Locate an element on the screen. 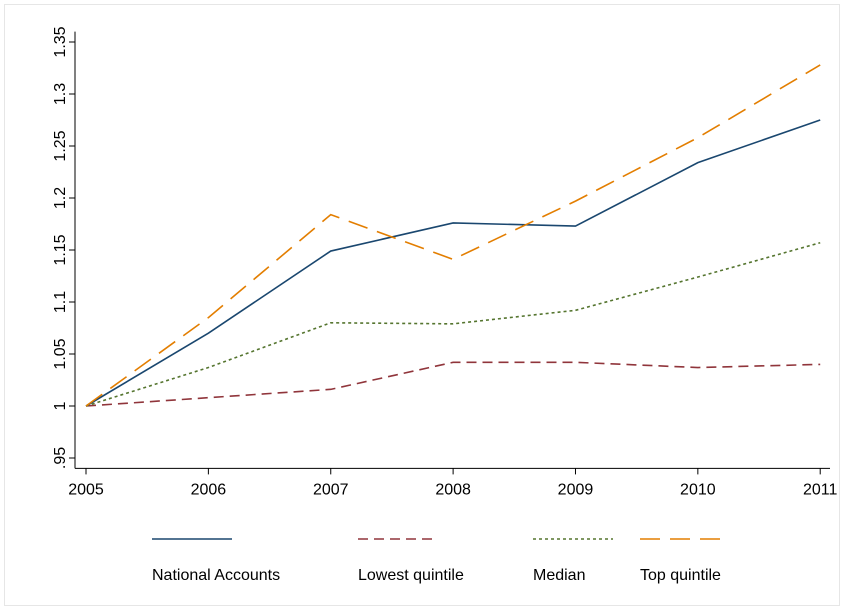 The width and height of the screenshot is (845, 616). x-tick-label: 2008 is located at coordinates (453, 490).